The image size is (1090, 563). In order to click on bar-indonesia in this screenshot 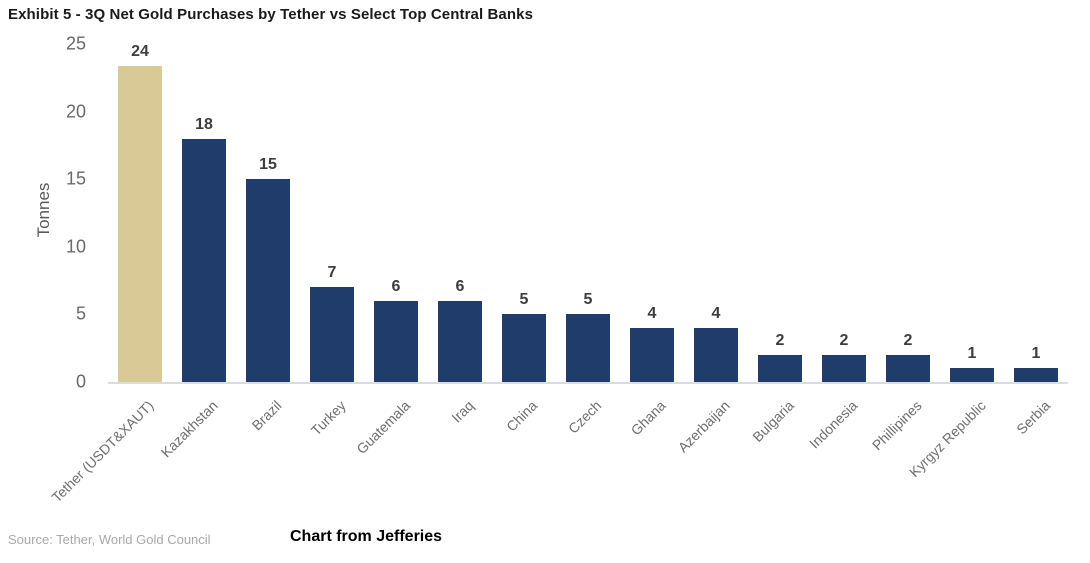, I will do `click(844, 368)`.